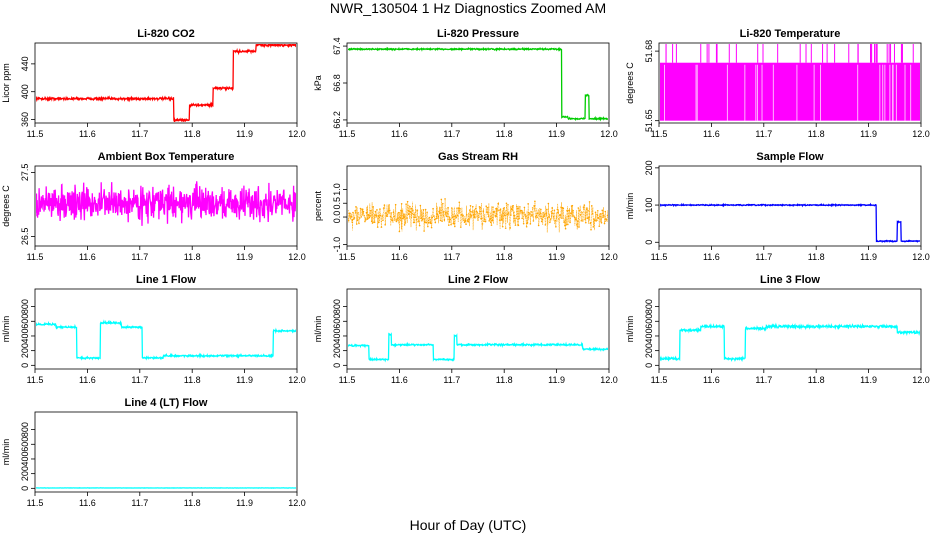 The height and width of the screenshot is (540, 936). What do you see at coordinates (478, 280) in the screenshot?
I see `panel-title: Line 2 Flow` at bounding box center [478, 280].